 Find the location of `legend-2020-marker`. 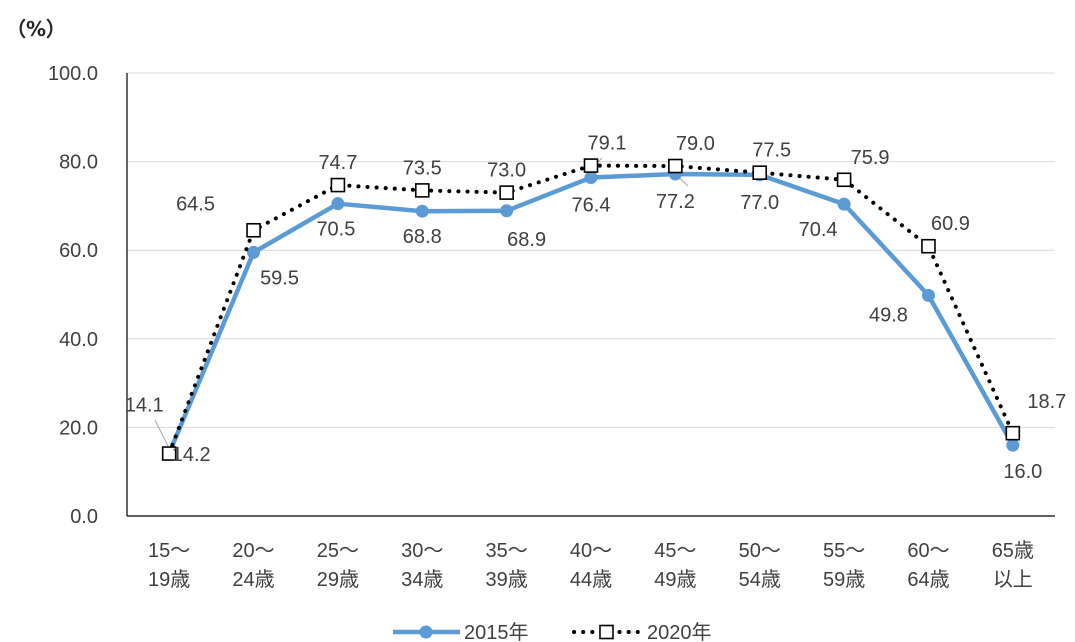

legend-2020-marker is located at coordinates (606, 632).